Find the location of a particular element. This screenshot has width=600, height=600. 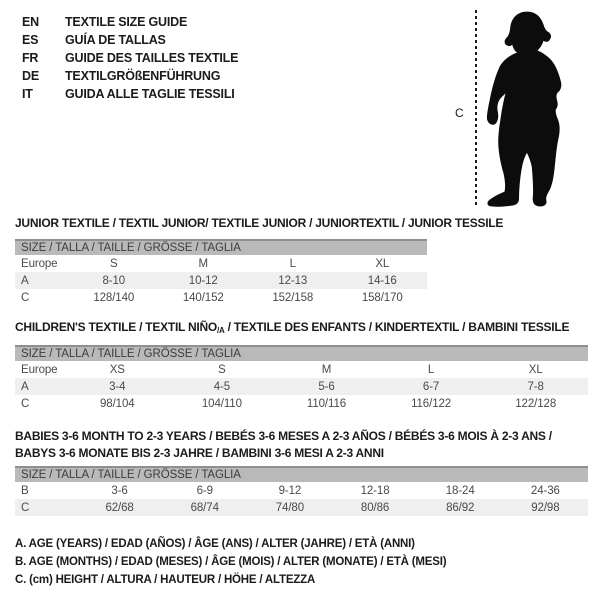

table-cell: 62/68 is located at coordinates (120, 507).